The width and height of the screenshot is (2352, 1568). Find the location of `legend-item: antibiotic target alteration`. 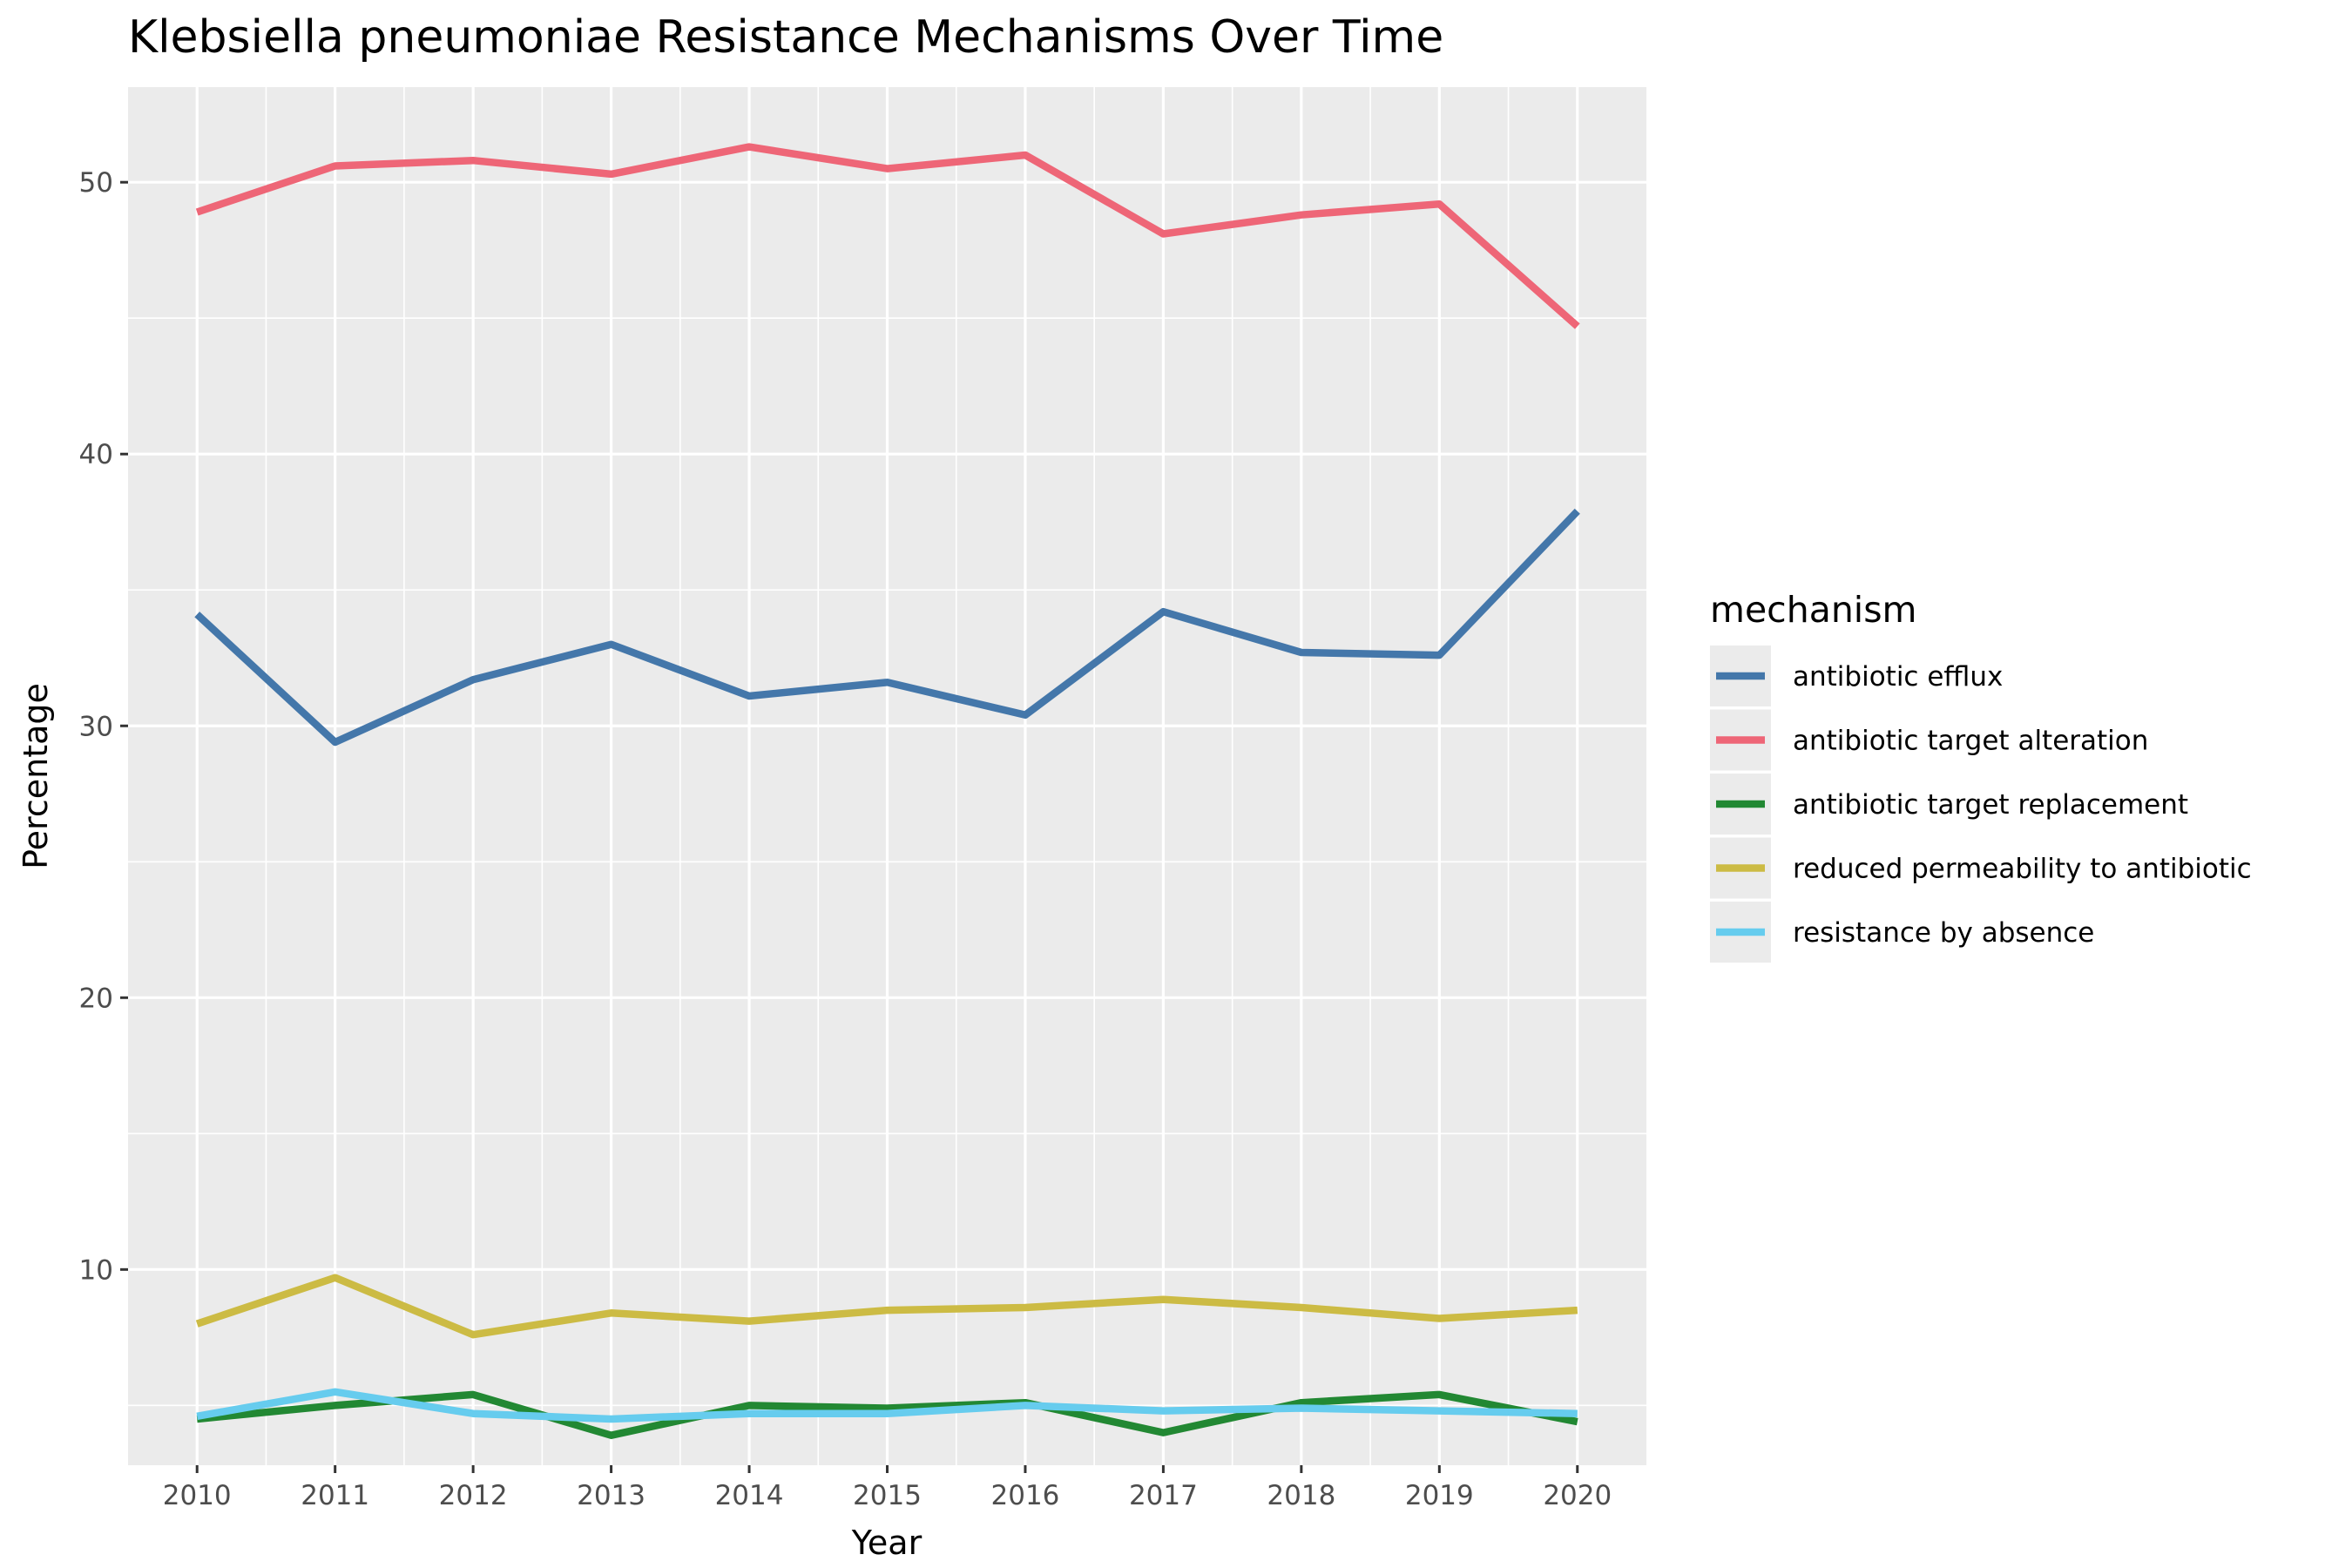

legend-item: antibiotic target alteration is located at coordinates (1929, 740).